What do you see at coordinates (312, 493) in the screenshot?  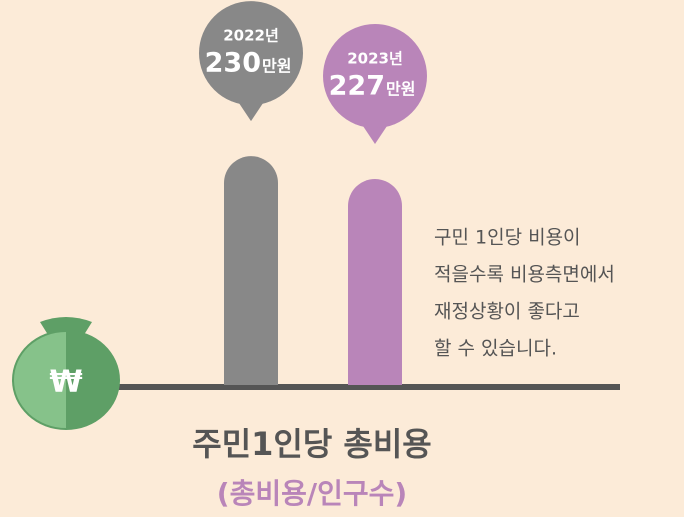 I see `chart-subtitle: (총비용/인구수)` at bounding box center [312, 493].